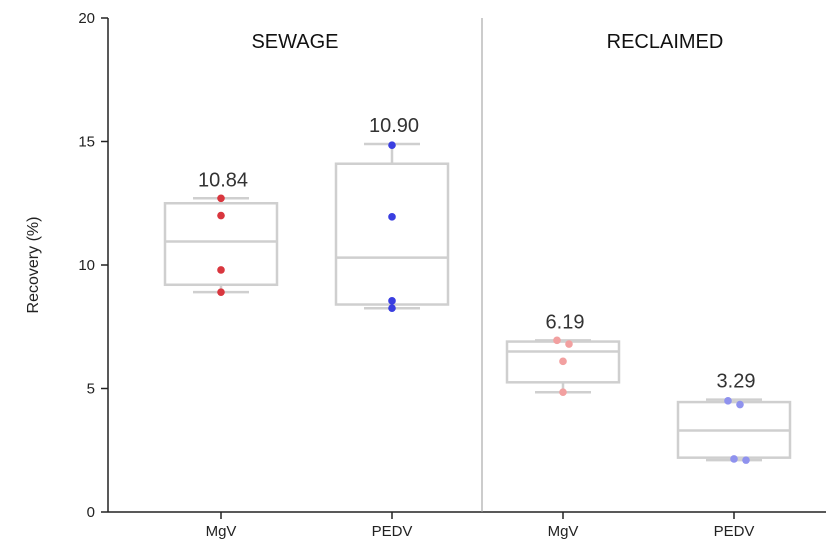 This screenshot has width=834, height=546. What do you see at coordinates (294, 42) in the screenshot?
I see `panel-title-sewage: SEWAGE` at bounding box center [294, 42].